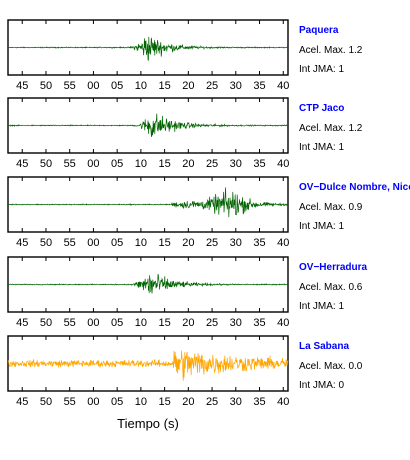 Image resolution: width=410 pixels, height=460 pixels. Describe the element at coordinates (331, 207) in the screenshot. I see `max-accel-label: Acel. Max. 0.9` at that location.